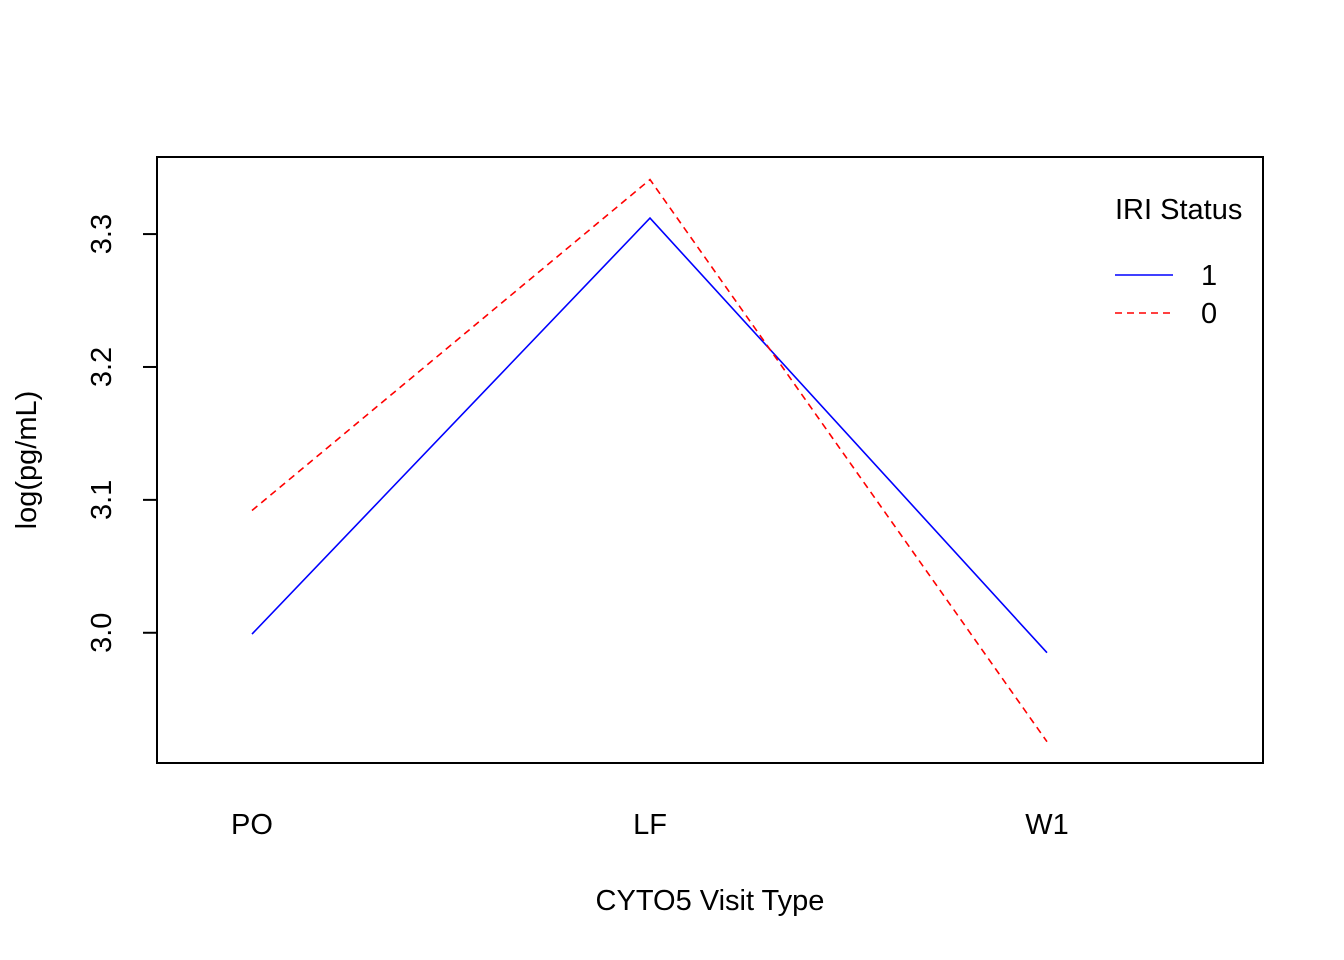  Describe the element at coordinates (102, 234) in the screenshot. I see `y-tick-label: 3.3` at that location.